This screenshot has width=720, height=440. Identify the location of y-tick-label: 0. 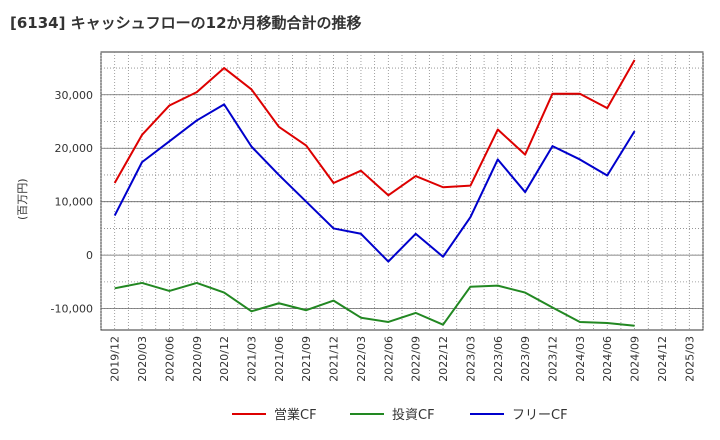
(89, 255).